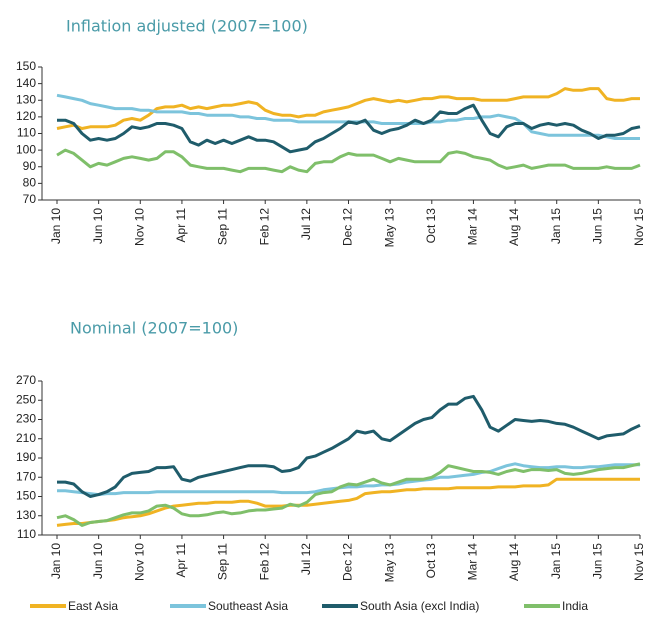 The image size is (650, 617). I want to click on y-tick-label: 120, so click(26, 116).